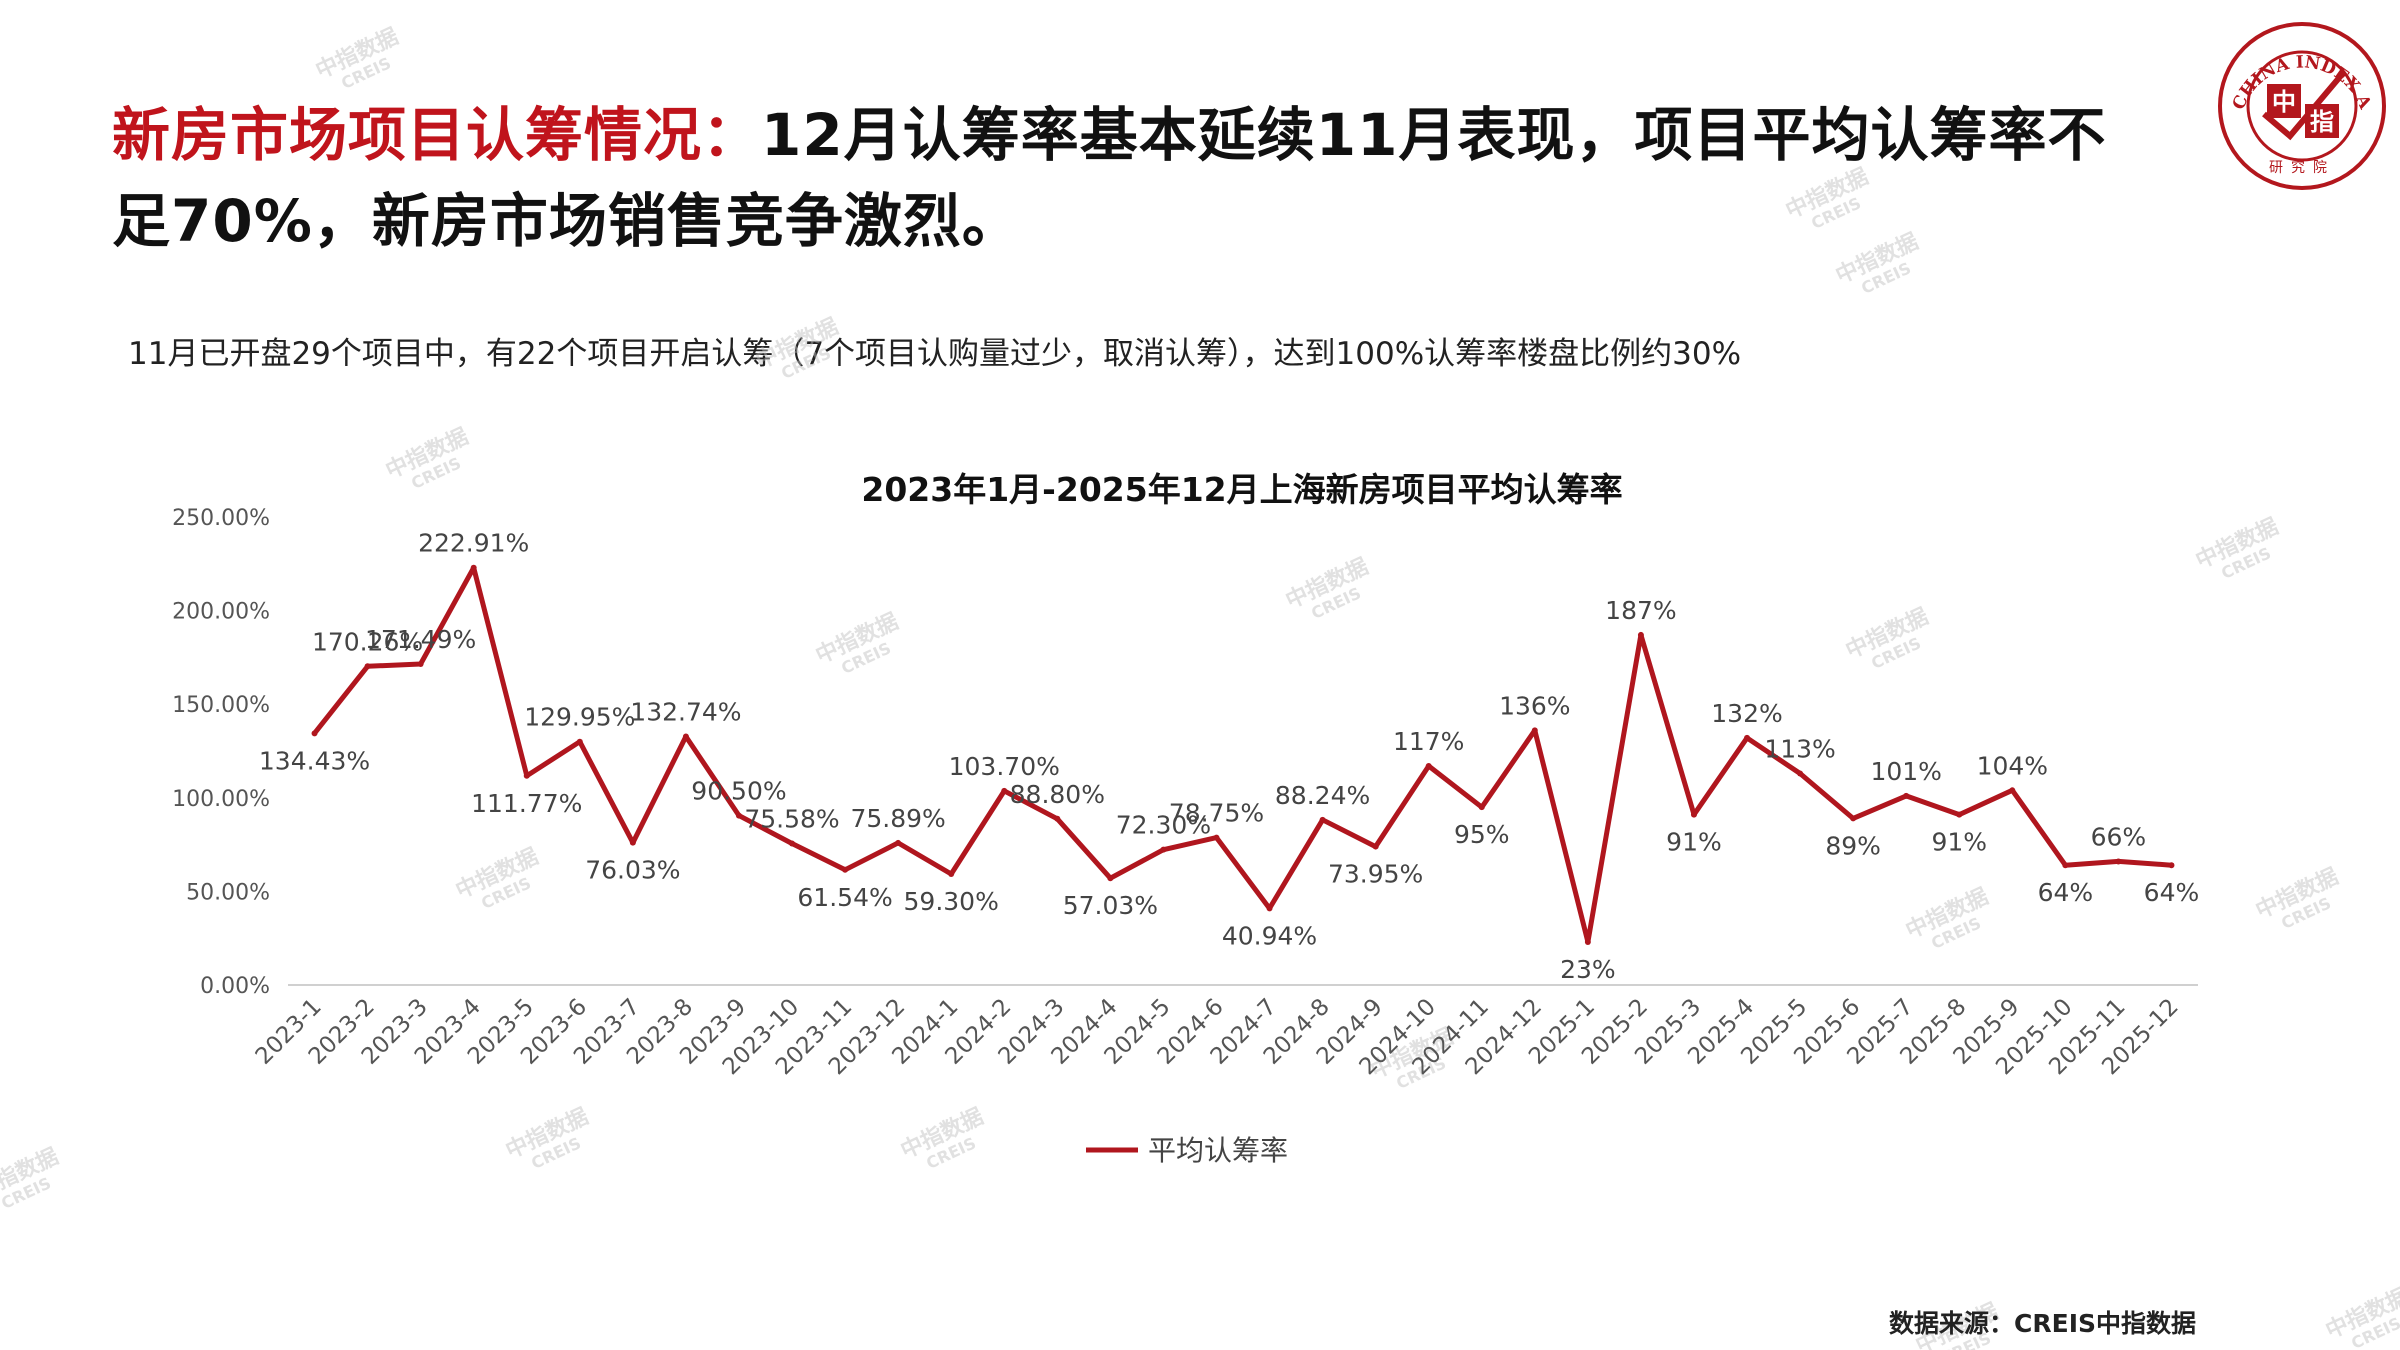 This screenshot has width=2400, height=1350. I want to click on legend-label: 平均认筹率, so click(1218, 1150).